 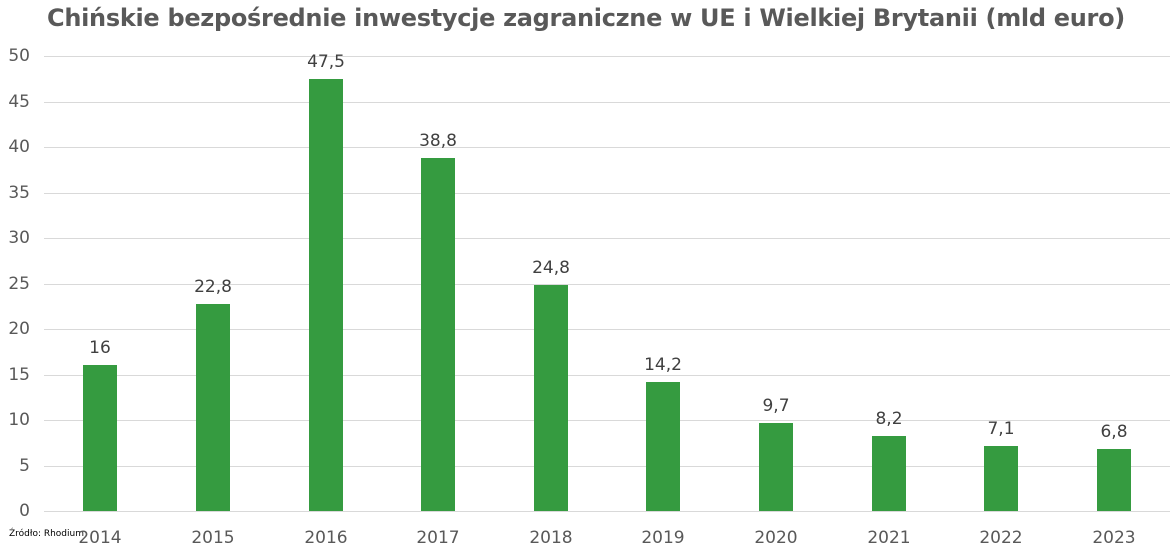 I want to click on bar-2023, so click(x=1114, y=480).